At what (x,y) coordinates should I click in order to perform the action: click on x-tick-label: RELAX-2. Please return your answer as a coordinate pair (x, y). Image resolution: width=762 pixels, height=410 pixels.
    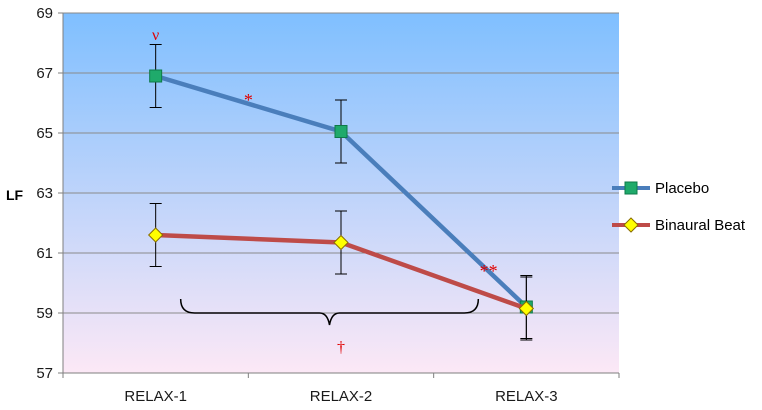
    Looking at the image, I should click on (341, 396).